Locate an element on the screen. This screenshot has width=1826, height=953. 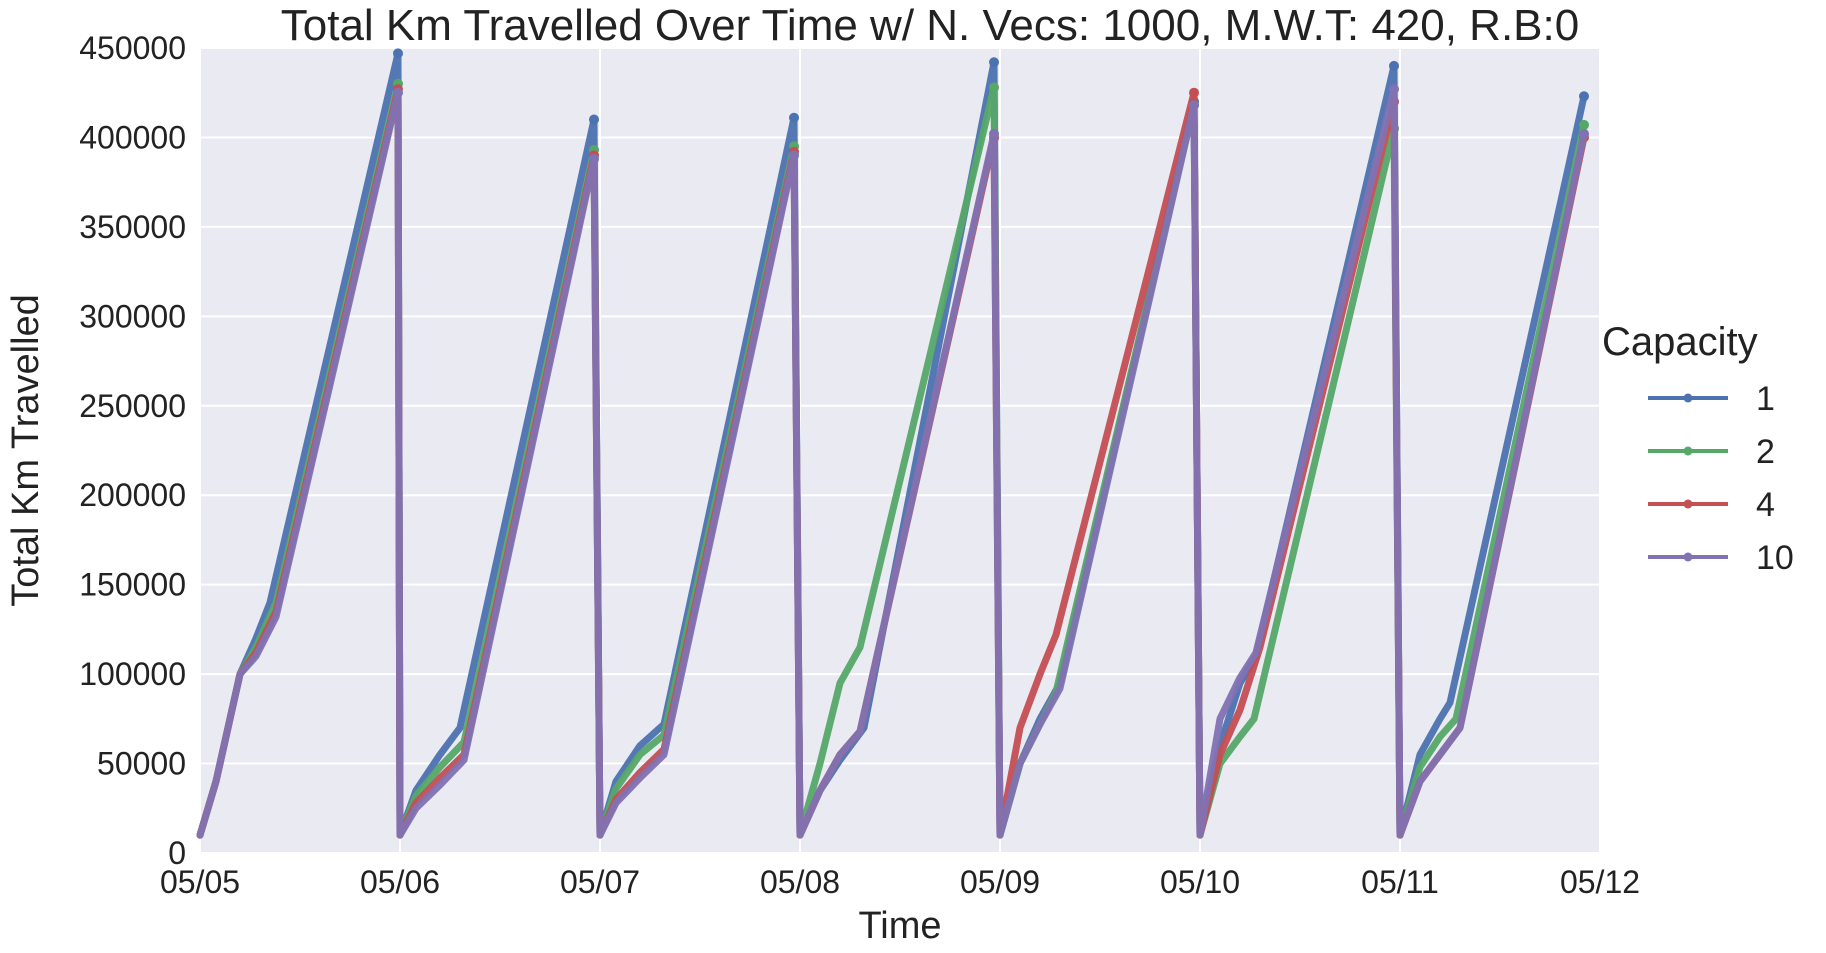
y-axis-label: Total Km Travelled is located at coordinates (26, 450).